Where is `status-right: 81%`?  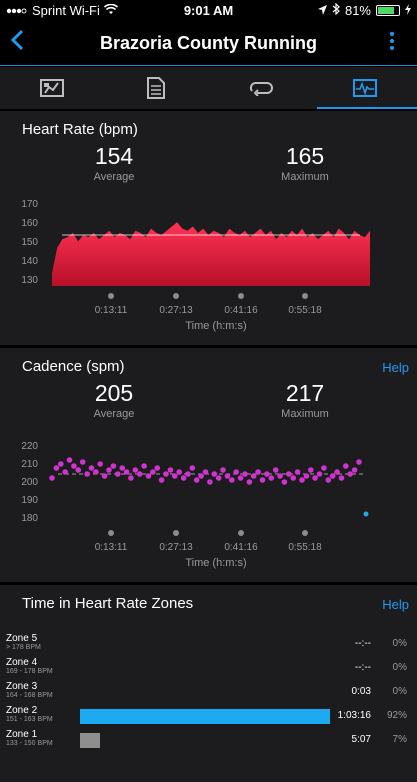 status-right: 81% is located at coordinates (364, 10).